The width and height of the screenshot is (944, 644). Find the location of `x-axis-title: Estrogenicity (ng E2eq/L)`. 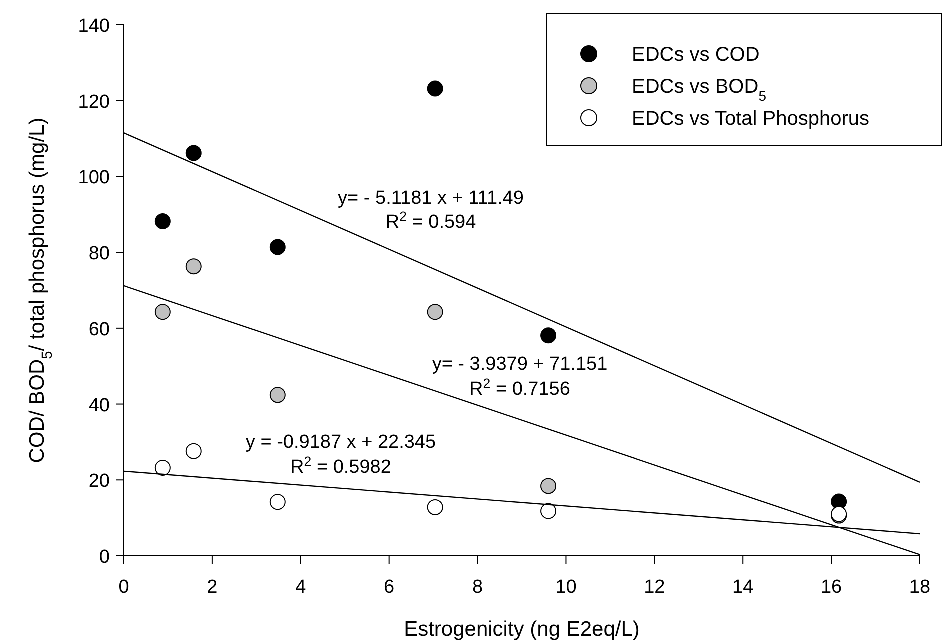

x-axis-title: Estrogenicity (ng E2eq/L) is located at coordinates (522, 629).